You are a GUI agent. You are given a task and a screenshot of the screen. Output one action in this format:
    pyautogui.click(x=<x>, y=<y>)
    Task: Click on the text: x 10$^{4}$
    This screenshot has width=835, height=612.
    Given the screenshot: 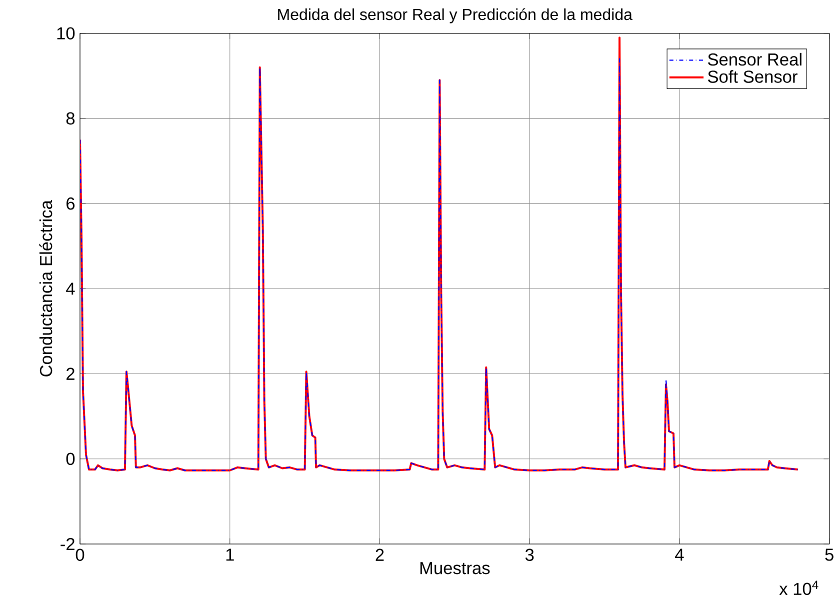 What is the action you would take?
    pyautogui.click(x=798, y=588)
    